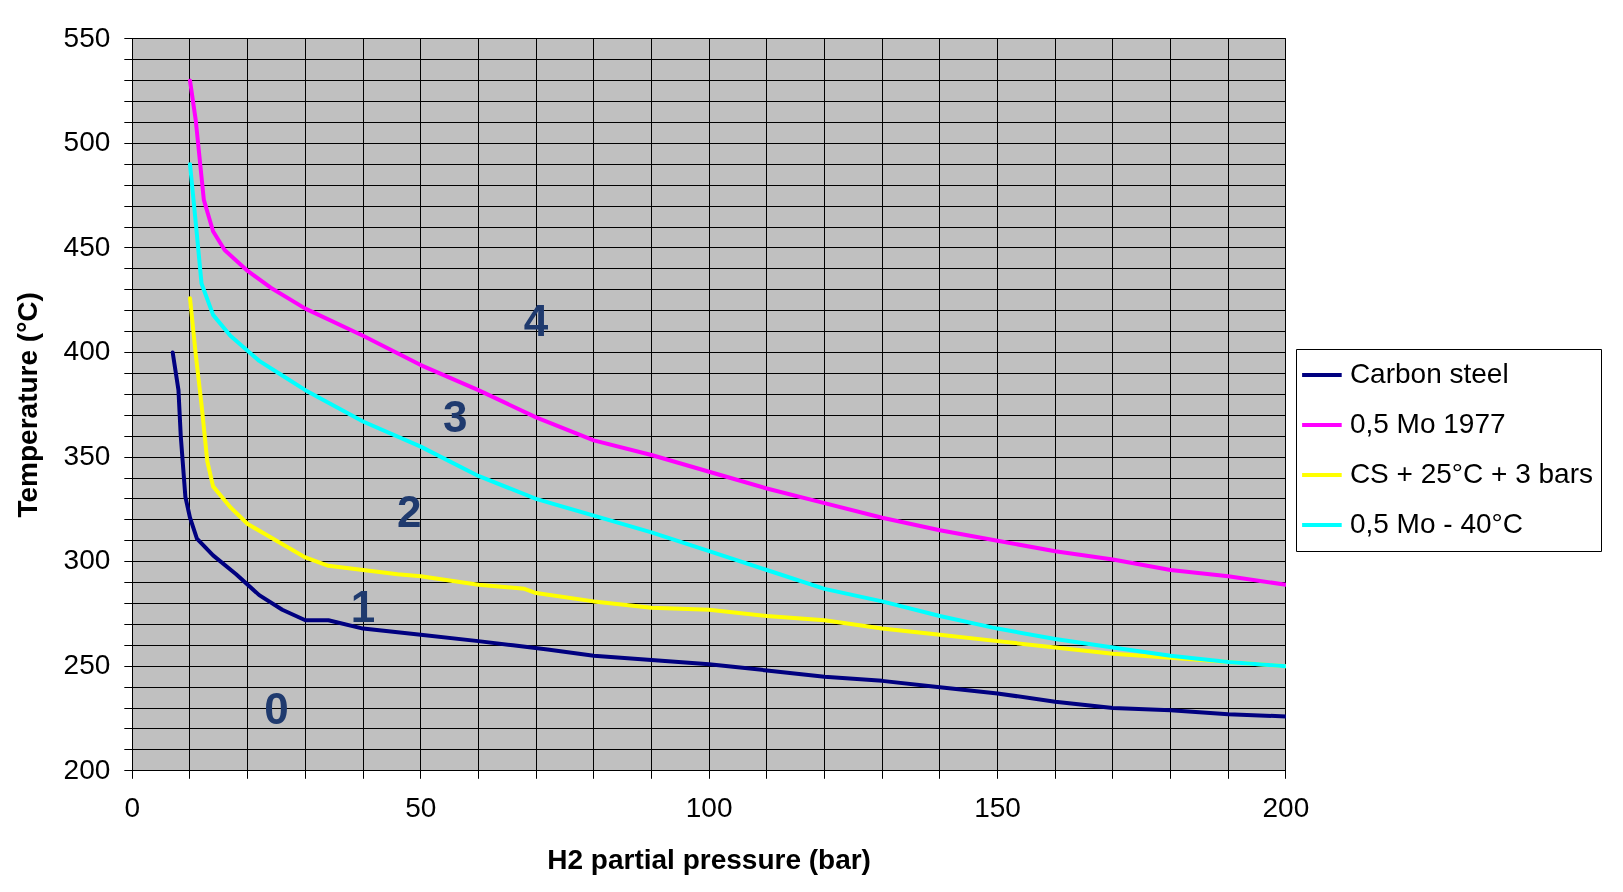  Describe the element at coordinates (1436, 523) in the screenshot. I see `legend-label: 0,5 Mo - 40°C` at that location.